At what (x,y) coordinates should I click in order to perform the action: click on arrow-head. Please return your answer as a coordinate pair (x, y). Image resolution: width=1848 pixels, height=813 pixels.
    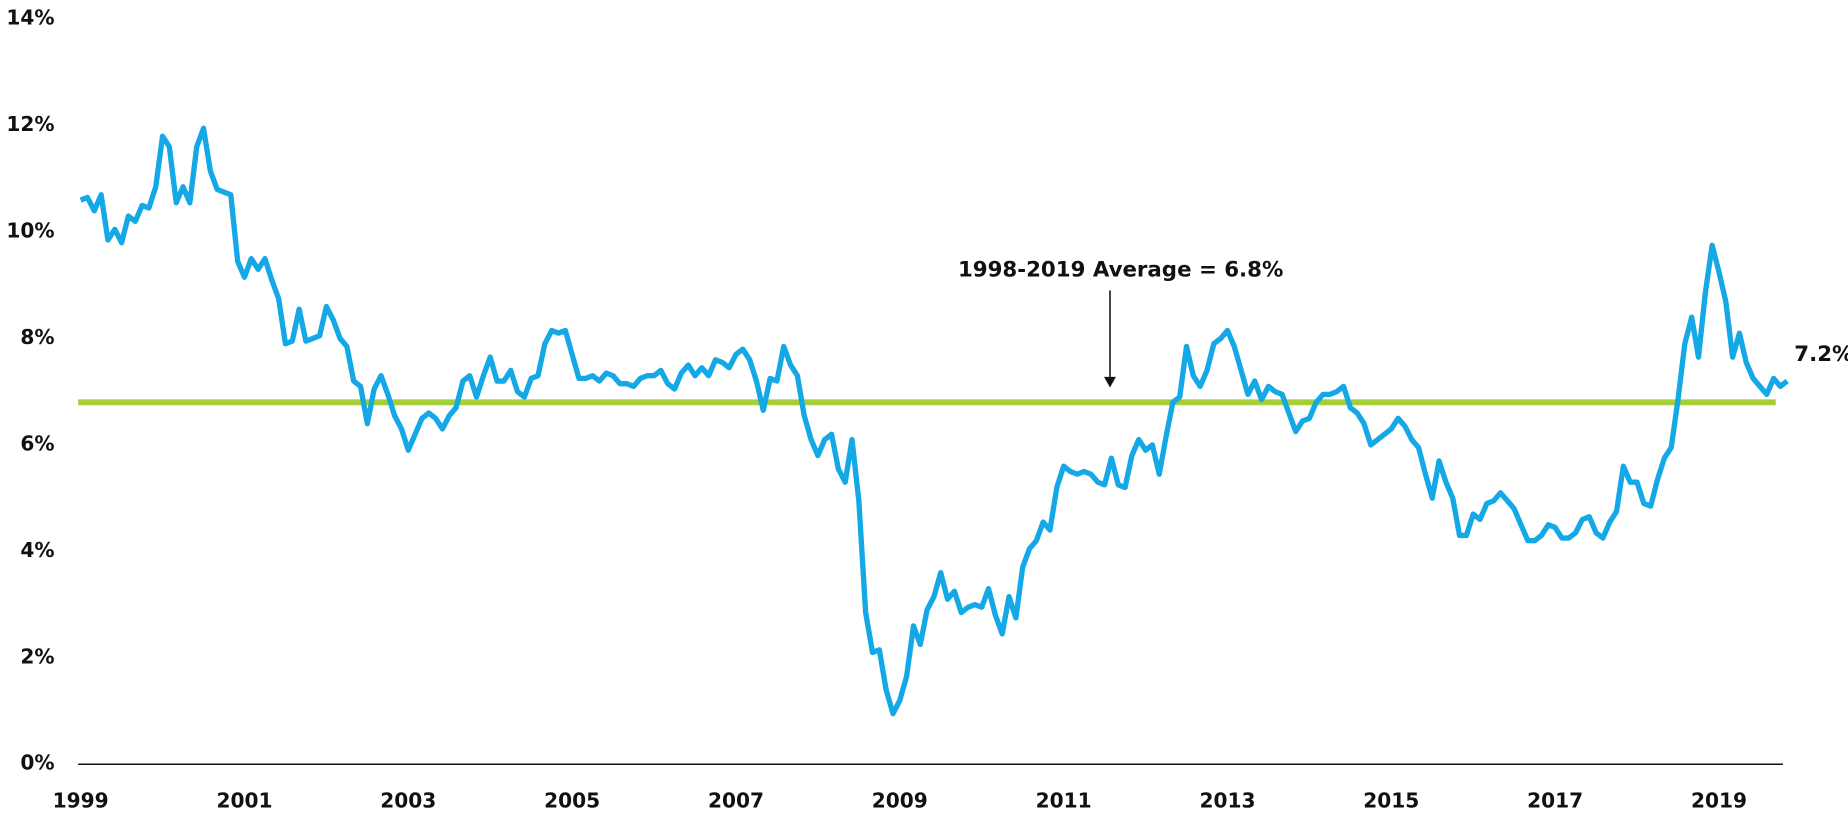
    Looking at the image, I should click on (1110, 382).